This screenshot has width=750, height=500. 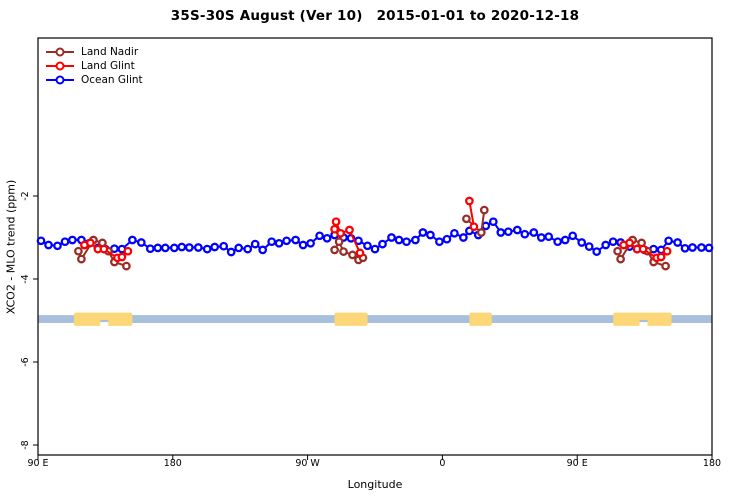 I want to click on chart-title-dates: 2015-01-01 to 2020-12-18, so click(x=478, y=16).